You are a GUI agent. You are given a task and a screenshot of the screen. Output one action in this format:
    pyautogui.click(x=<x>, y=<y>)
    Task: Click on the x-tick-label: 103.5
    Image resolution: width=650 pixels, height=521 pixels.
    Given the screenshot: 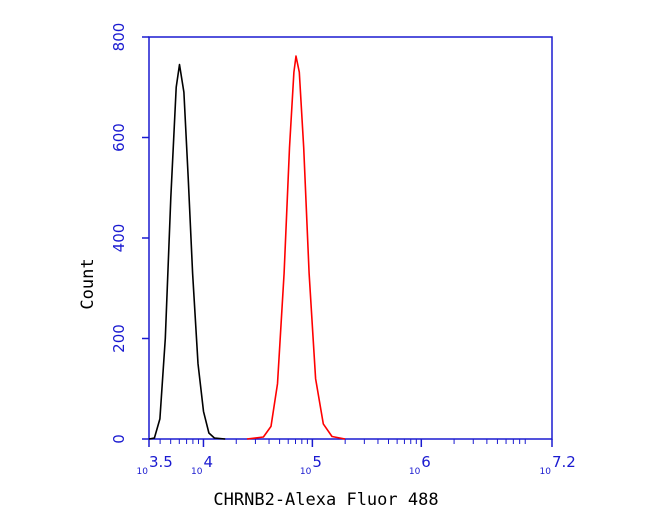 What is the action you would take?
    pyautogui.click(x=155, y=465)
    